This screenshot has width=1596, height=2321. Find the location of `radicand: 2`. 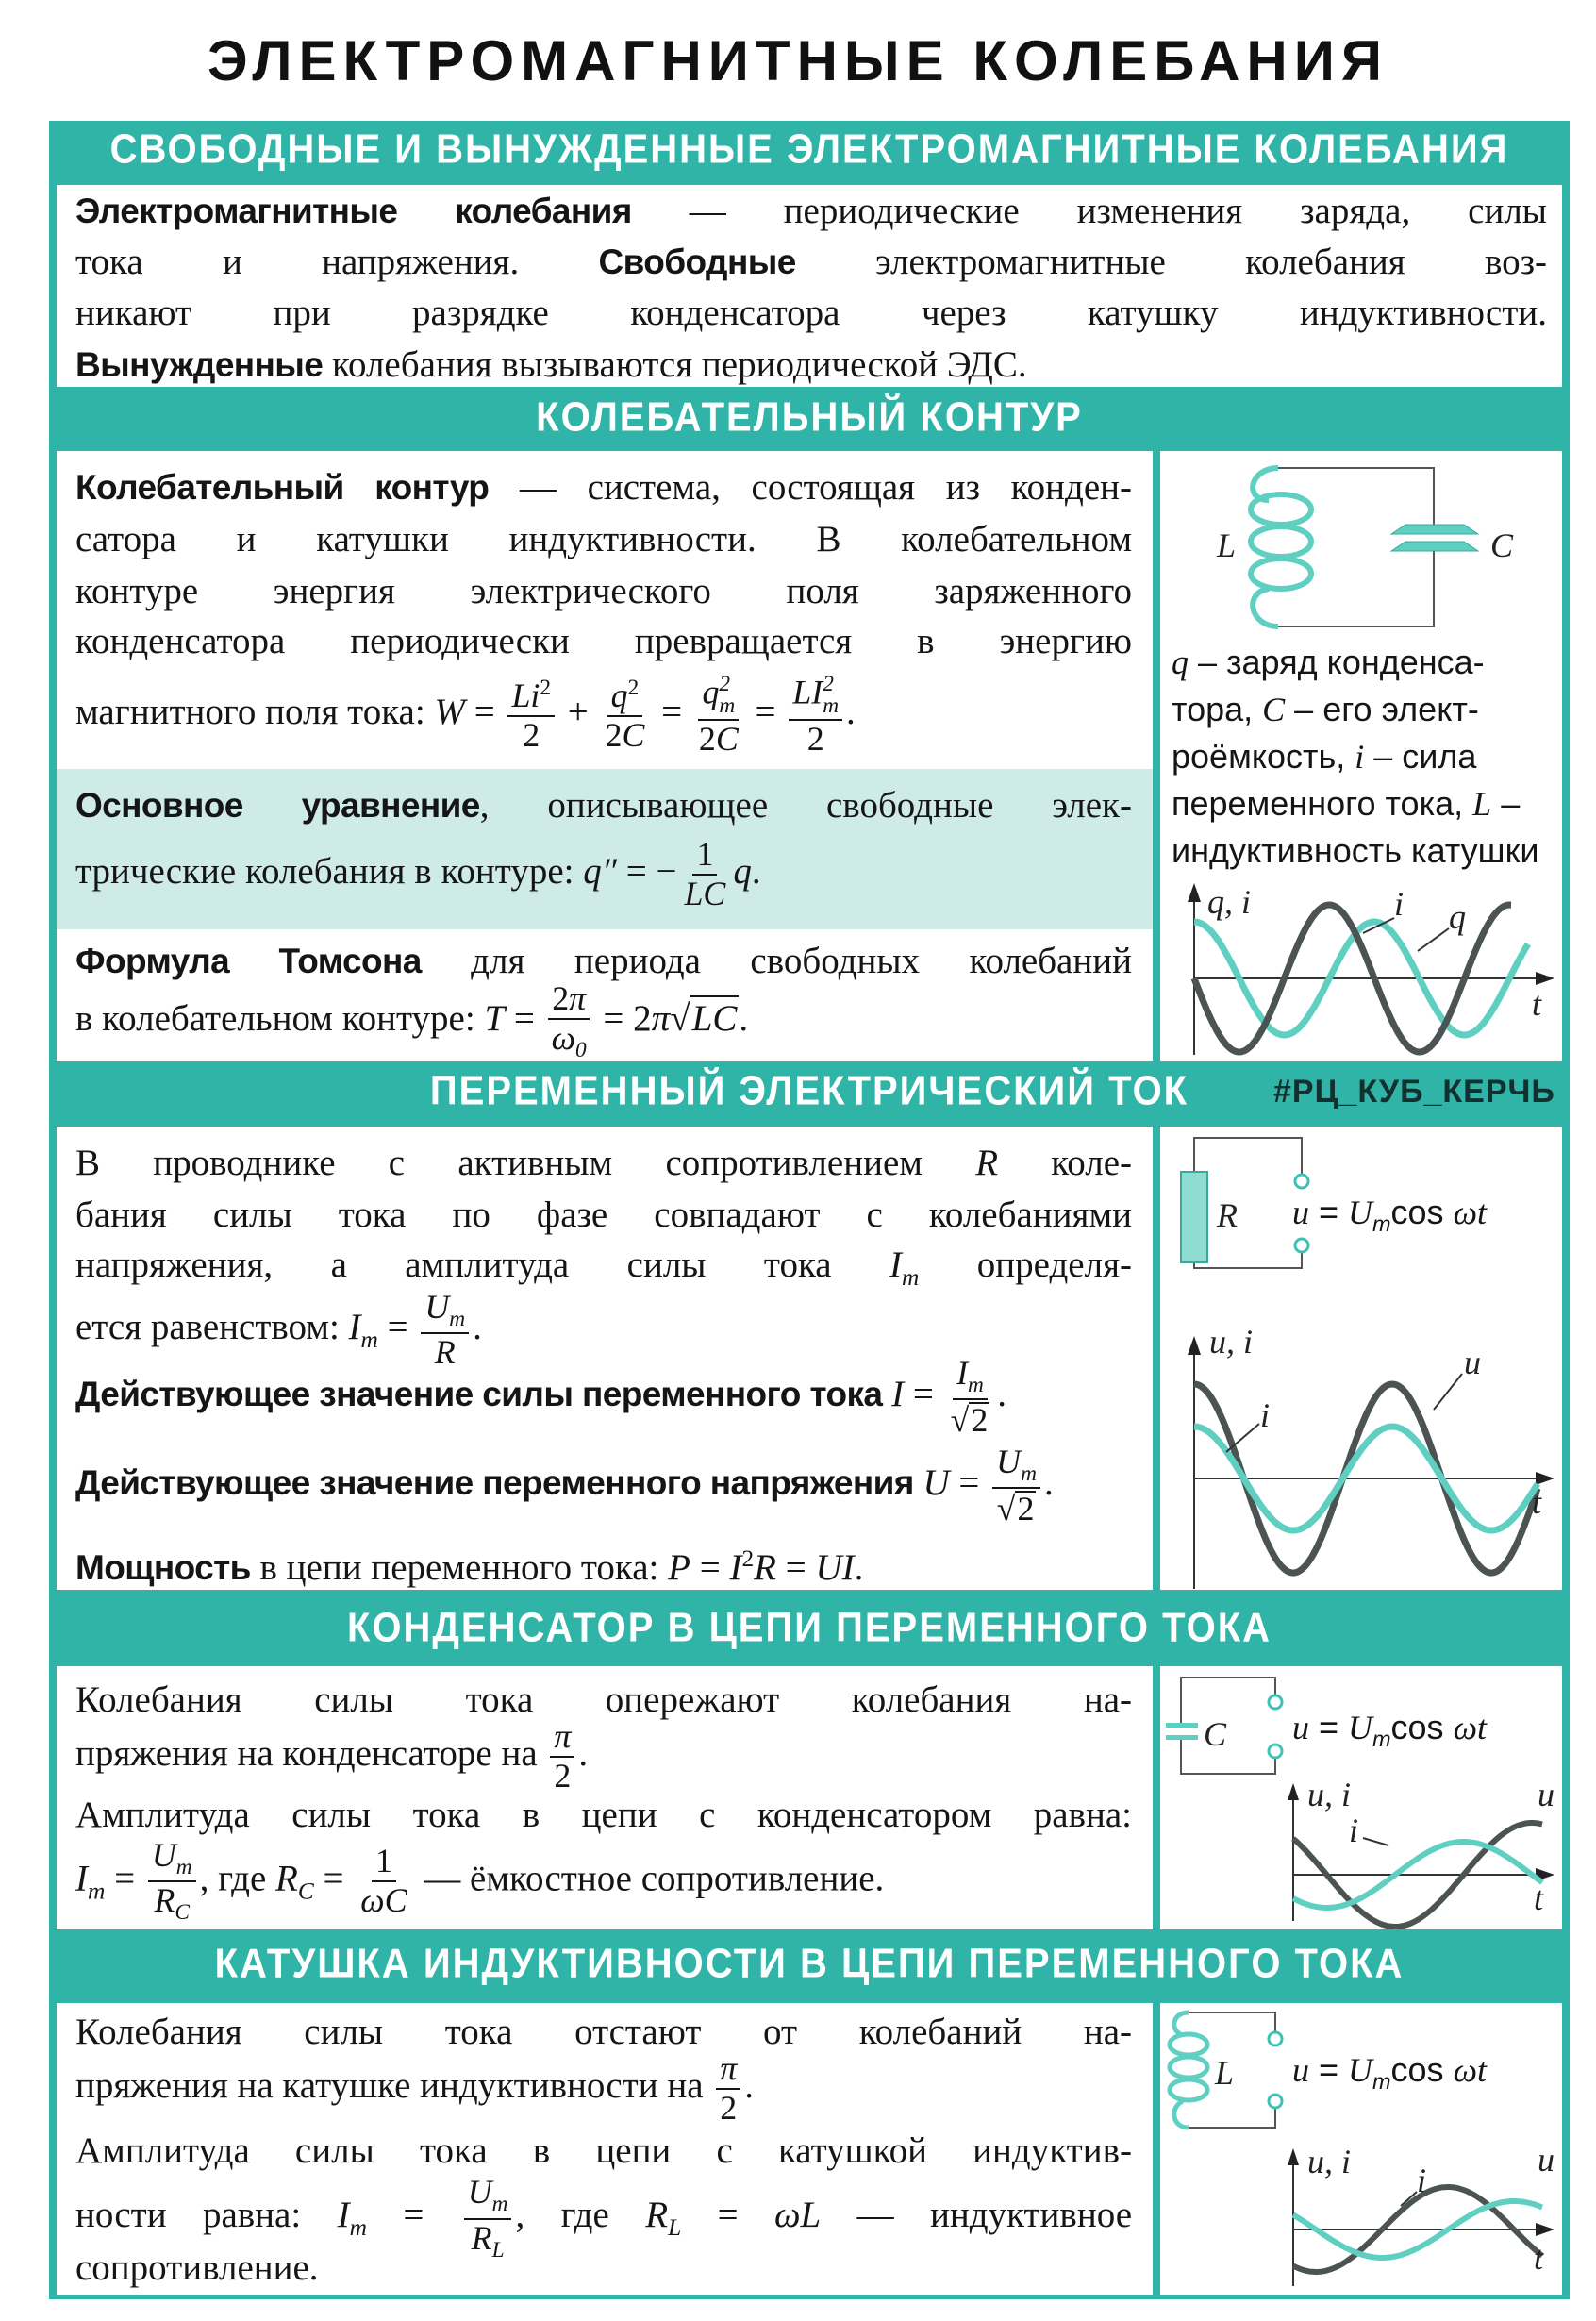

radicand: 2 is located at coordinates (1026, 1509).